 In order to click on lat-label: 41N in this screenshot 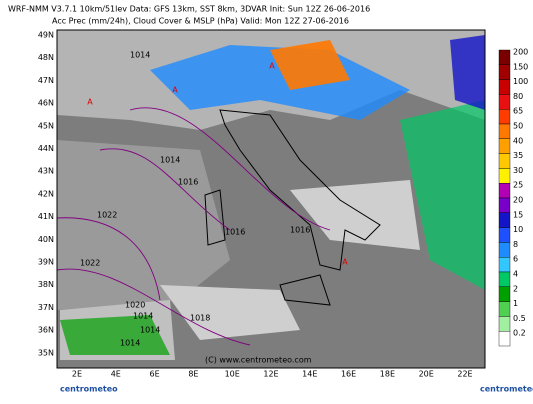, I will do `click(46, 216)`.